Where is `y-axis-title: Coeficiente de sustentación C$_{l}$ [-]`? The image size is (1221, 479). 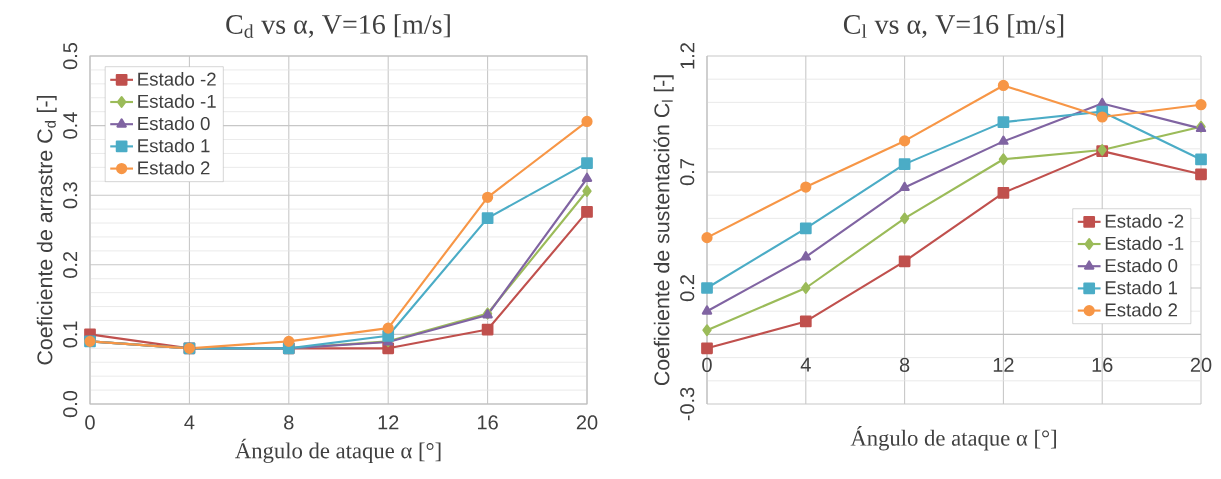
y-axis-title: Coeficiente de sustentación C$_{l}$ [-] is located at coordinates (663, 230).